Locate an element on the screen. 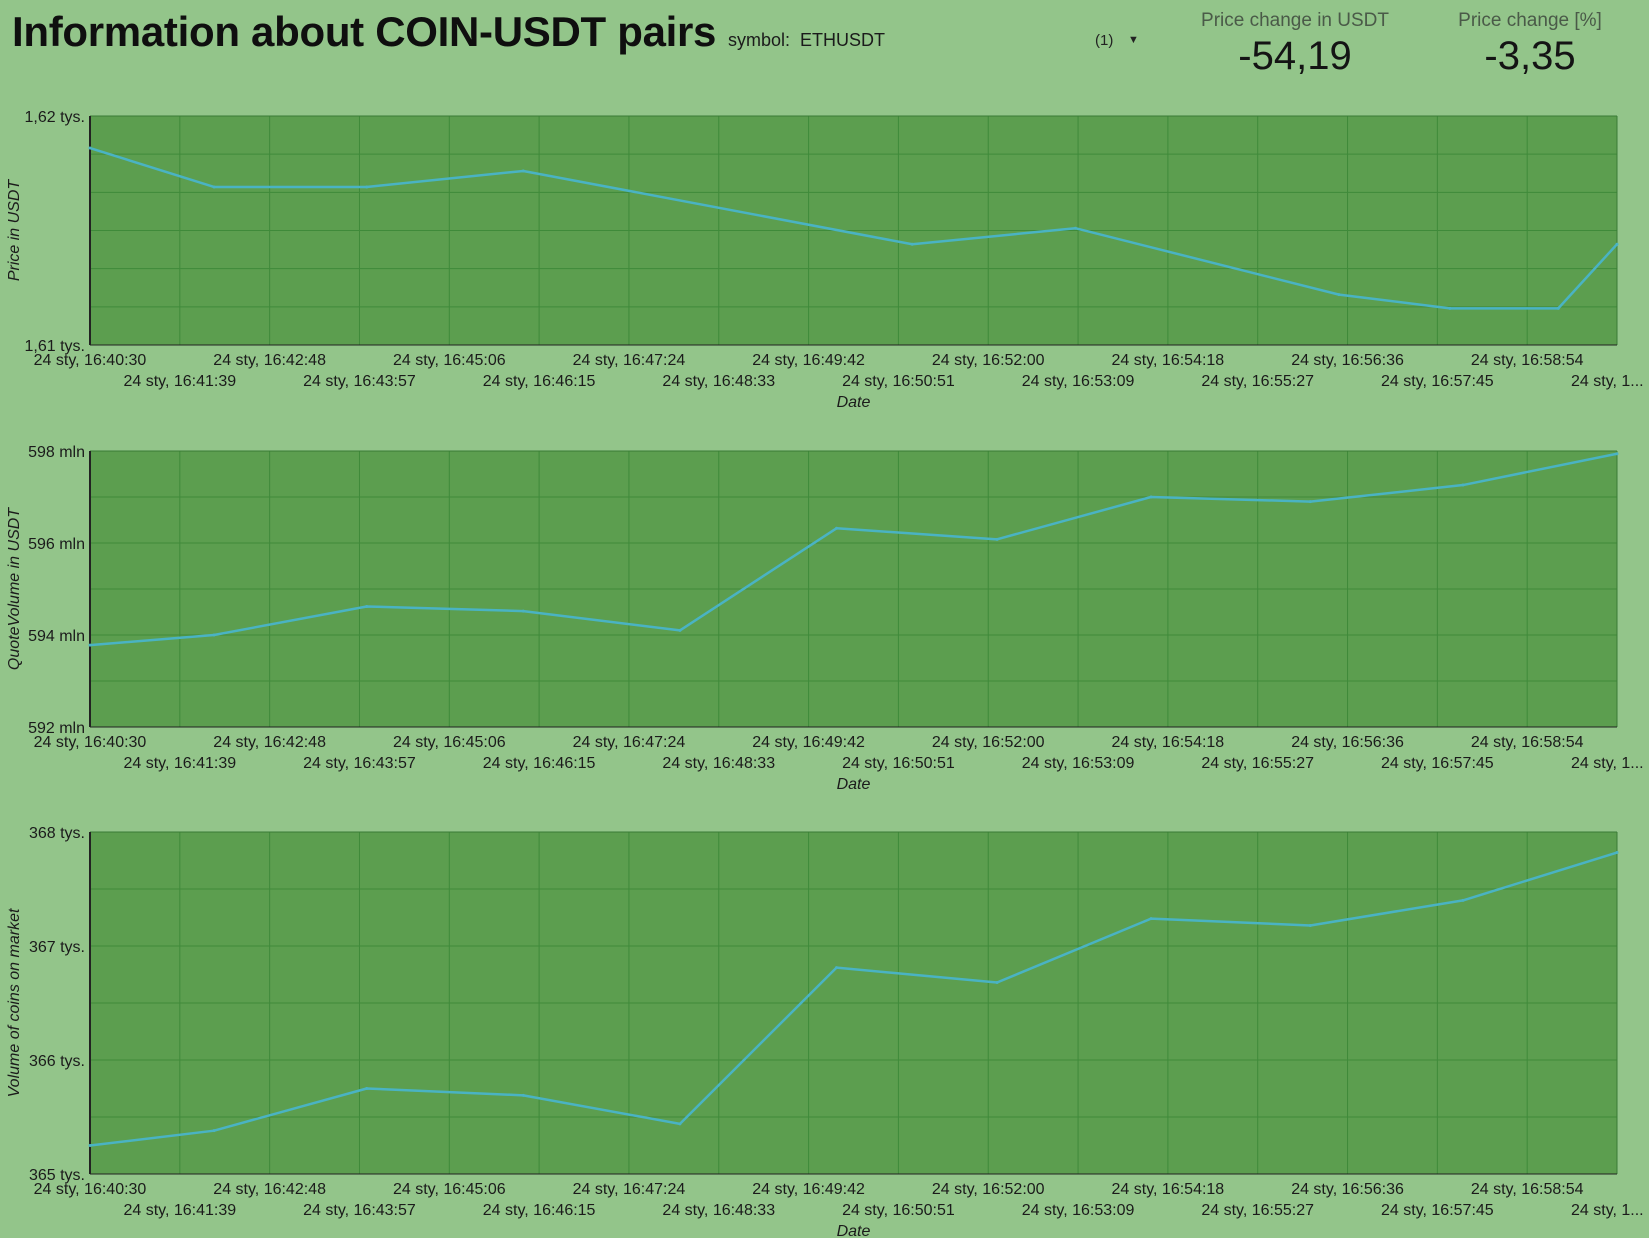 Image resolution: width=1649 pixels, height=1238 pixels. y-axis-title: Volume of coins on market is located at coordinates (14, 1002).